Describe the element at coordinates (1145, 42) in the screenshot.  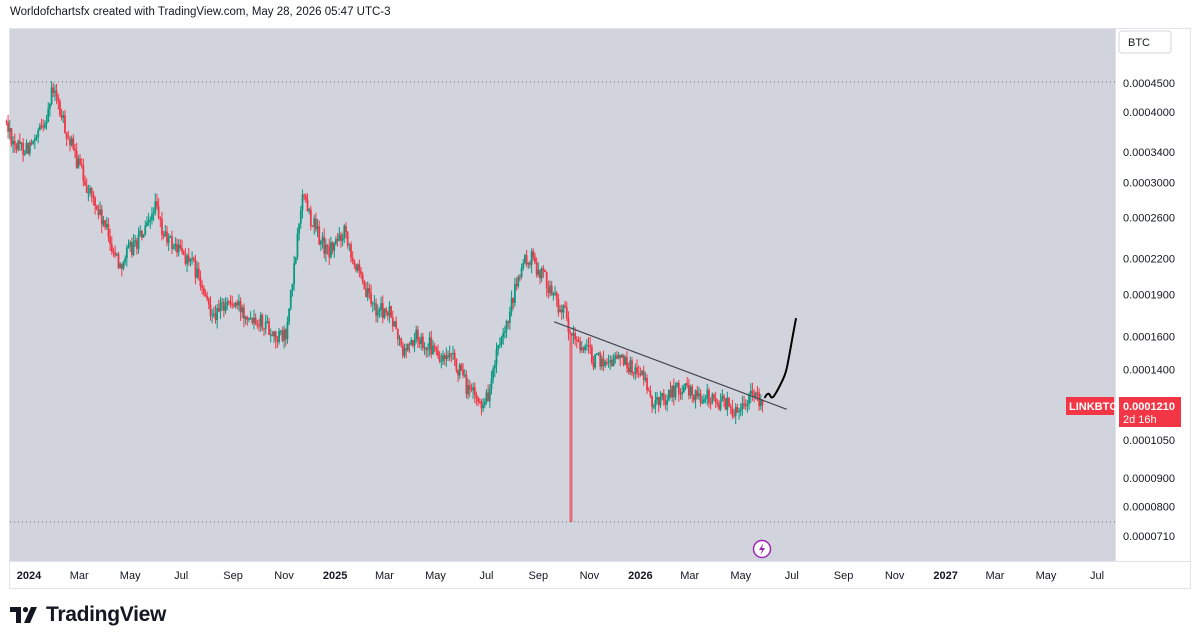
I see `currency-button: BTC` at that location.